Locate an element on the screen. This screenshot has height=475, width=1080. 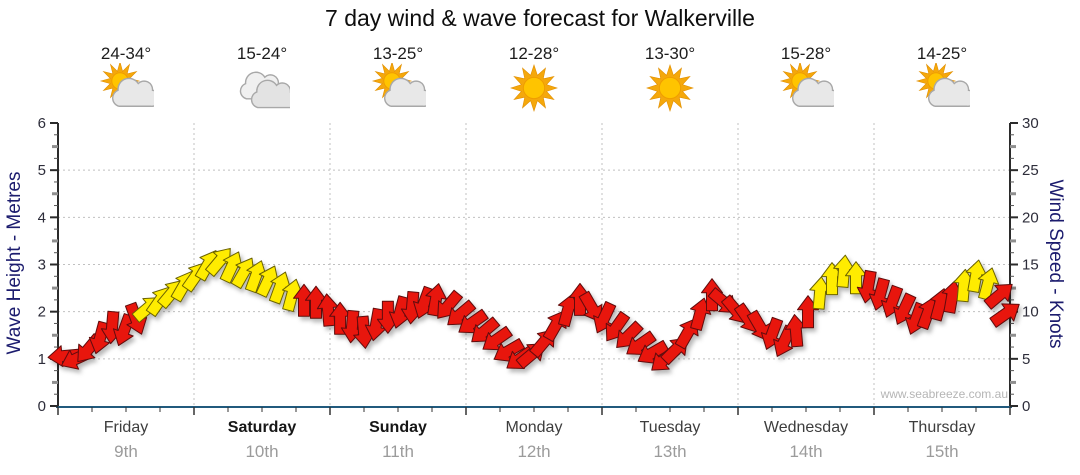
x-axis-date-label: 13th is located at coordinates (670, 451).